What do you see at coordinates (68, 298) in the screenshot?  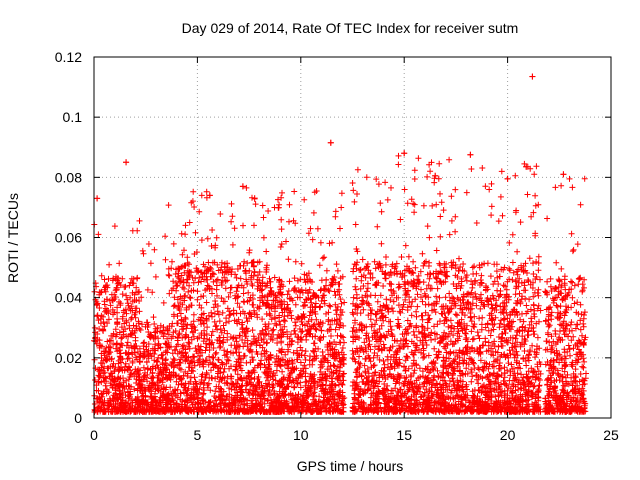 I see `y-tick-label: 0.04` at bounding box center [68, 298].